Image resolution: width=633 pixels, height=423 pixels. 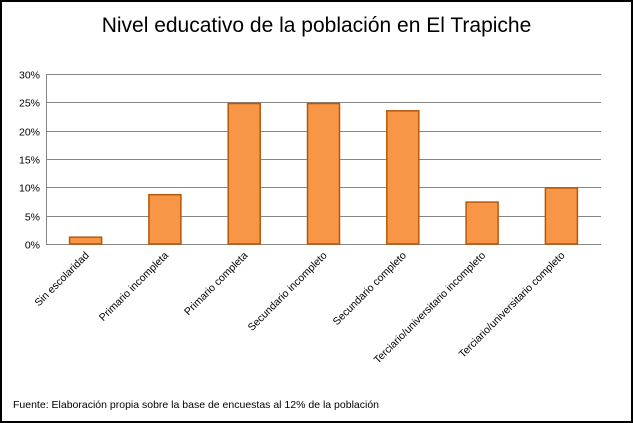 I want to click on x-tick-label: Secundario incompleto, so click(x=288, y=292).